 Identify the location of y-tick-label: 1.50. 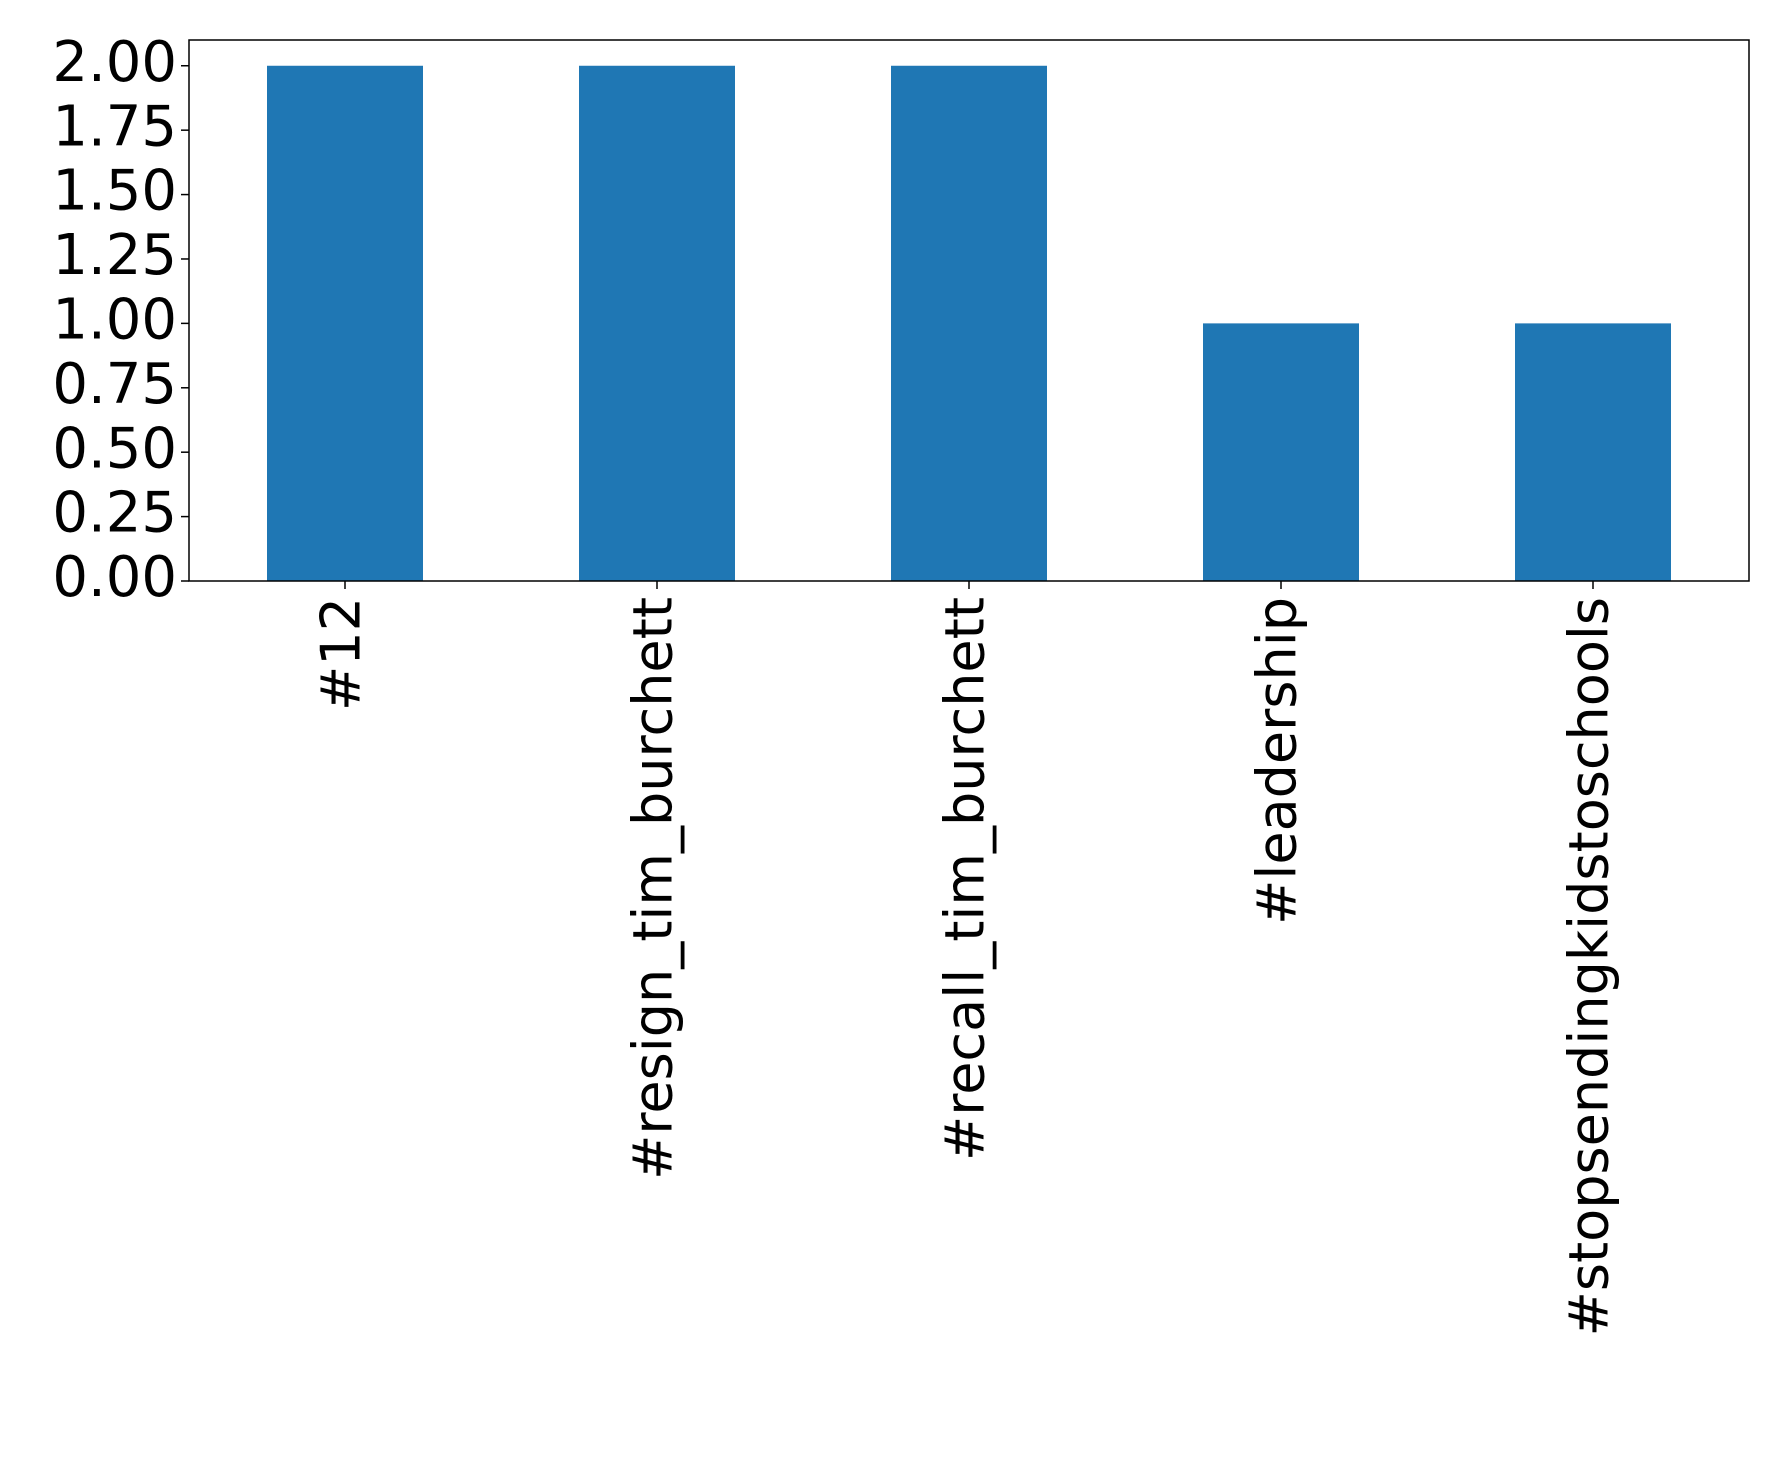
(114, 191).